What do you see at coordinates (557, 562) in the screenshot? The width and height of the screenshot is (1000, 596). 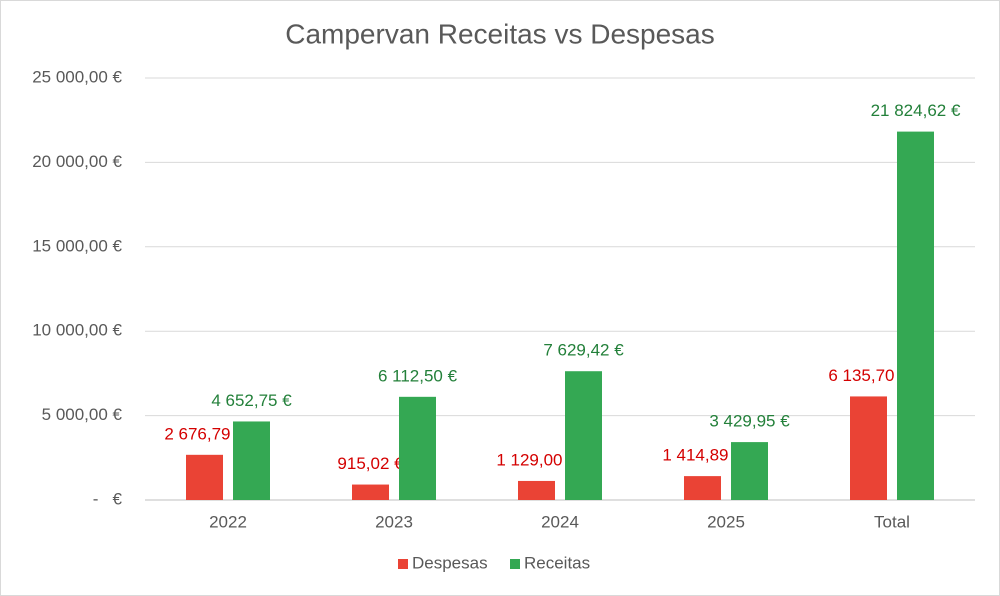 I see `legend-label: Receitas` at bounding box center [557, 562].